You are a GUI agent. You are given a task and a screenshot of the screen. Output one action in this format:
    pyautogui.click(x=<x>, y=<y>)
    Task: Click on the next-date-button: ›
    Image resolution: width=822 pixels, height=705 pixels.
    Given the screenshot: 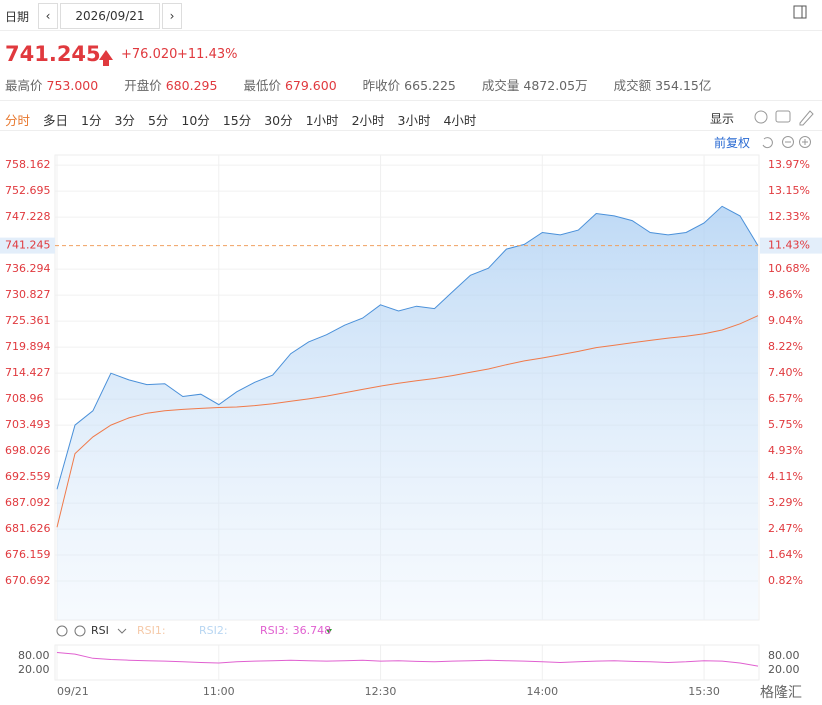 What is the action you would take?
    pyautogui.click(x=172, y=16)
    